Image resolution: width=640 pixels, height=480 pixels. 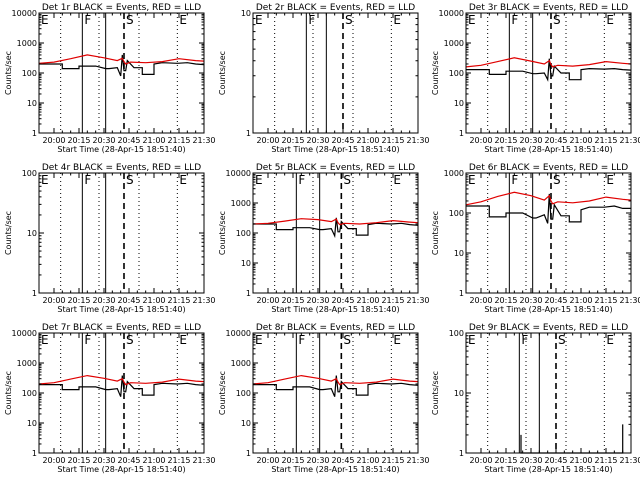 I want to click on plot-title: Det 5r BLACK = Events, RED = LLD, so click(x=335, y=168).